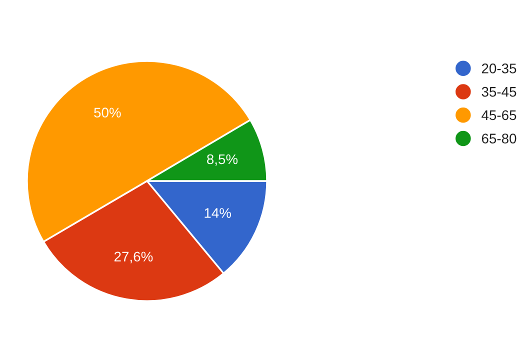 This screenshot has height=362, width=520. I want to click on legend-label: 35-45, so click(499, 91).